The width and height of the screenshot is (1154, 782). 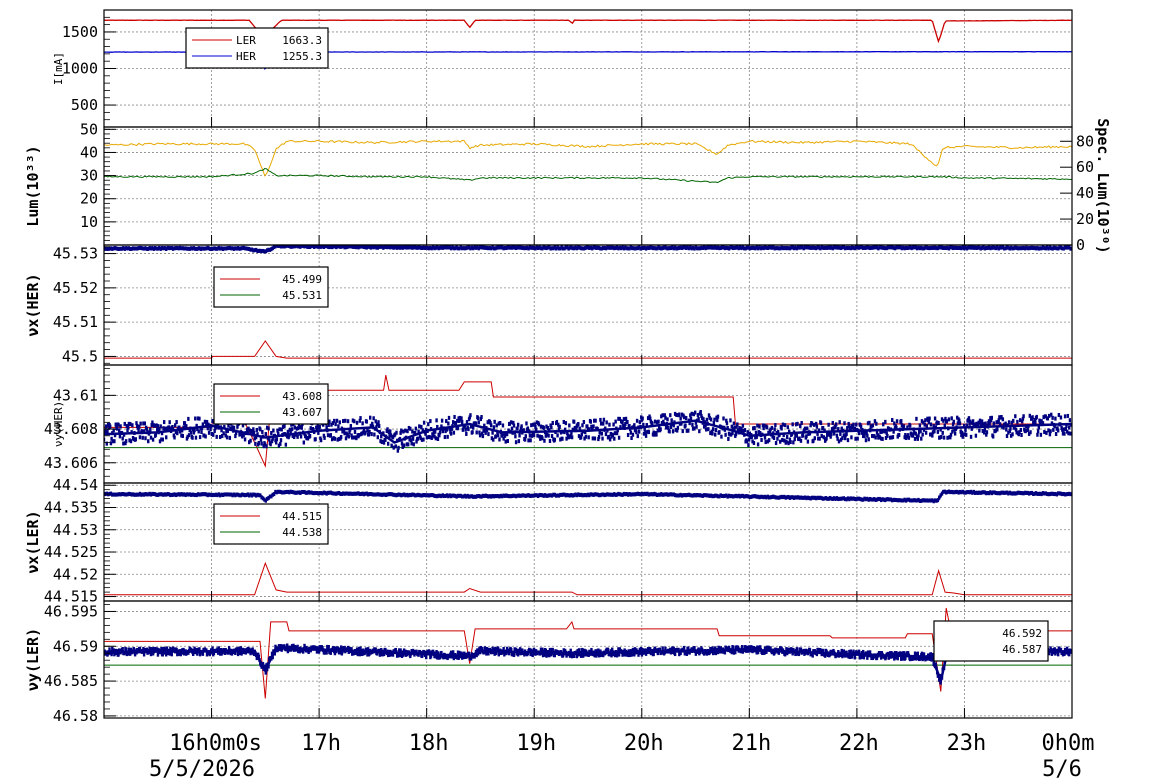 I want to click on legend-box, so click(x=257, y=48).